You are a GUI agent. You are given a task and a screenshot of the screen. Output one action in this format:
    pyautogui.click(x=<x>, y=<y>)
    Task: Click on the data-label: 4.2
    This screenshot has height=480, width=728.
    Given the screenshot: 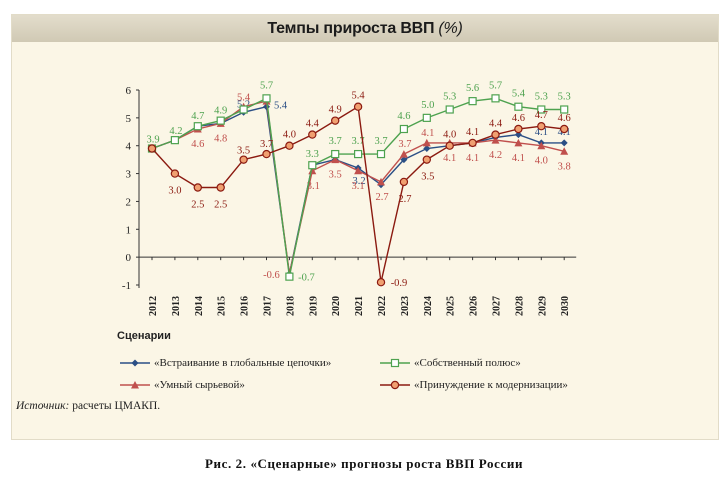 What is the action you would take?
    pyautogui.click(x=175, y=131)
    